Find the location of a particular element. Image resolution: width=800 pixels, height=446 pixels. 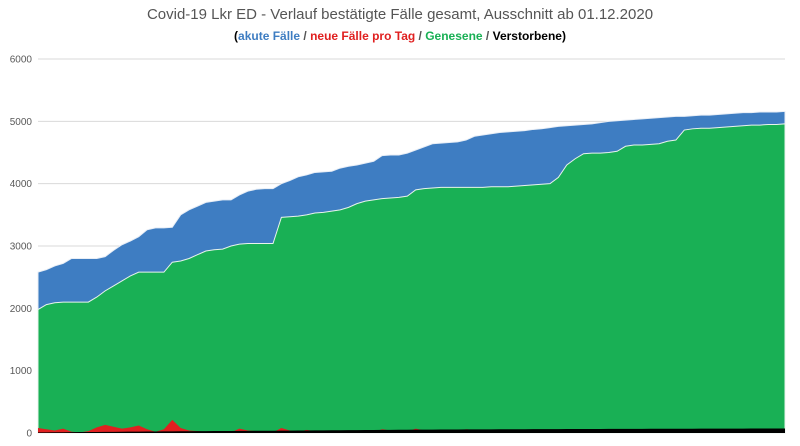

y-tick-label: 4000 is located at coordinates (21, 184).